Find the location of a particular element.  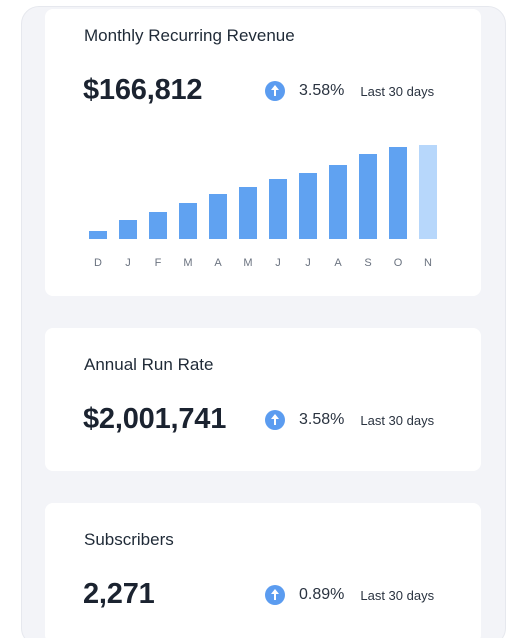

card-title: Annual Run Rate is located at coordinates (149, 364).